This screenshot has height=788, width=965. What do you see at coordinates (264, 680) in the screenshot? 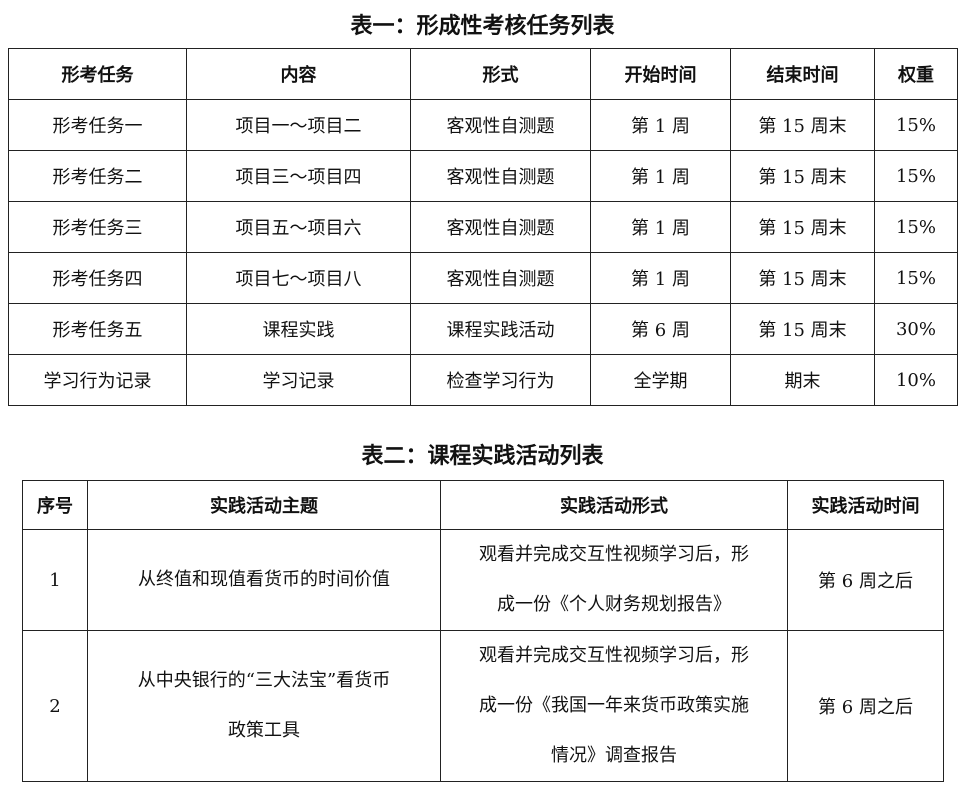
I see `text-line: 从中央银行的“三大法宝”看货币` at bounding box center [264, 680].